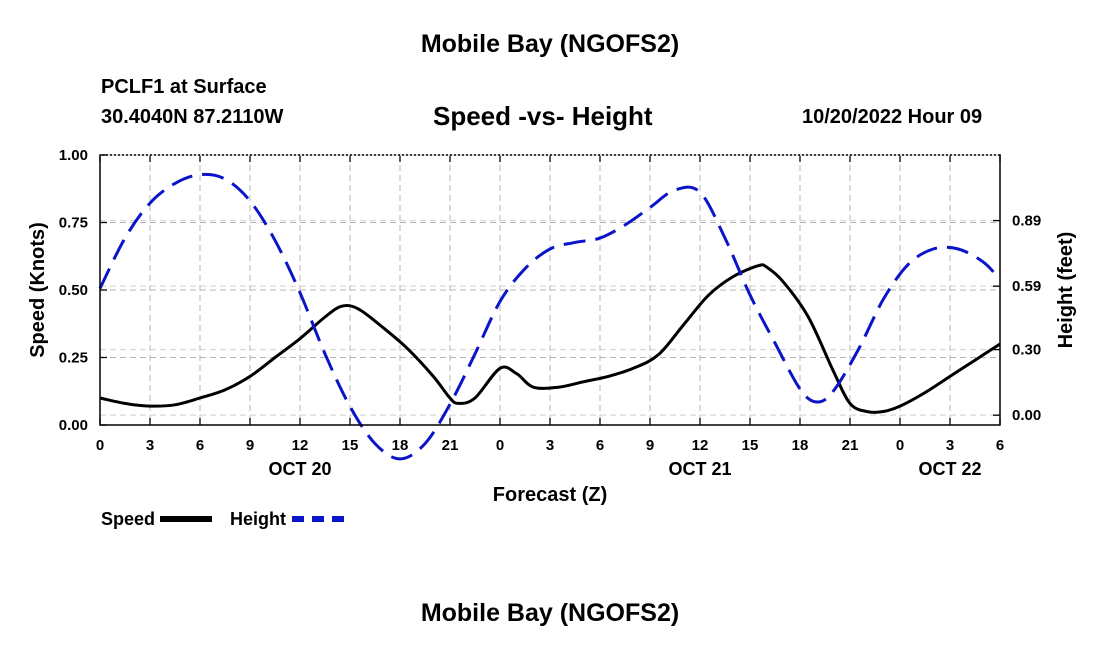  I want to click on y-tick-label-right: 0.00, so click(1026, 415).